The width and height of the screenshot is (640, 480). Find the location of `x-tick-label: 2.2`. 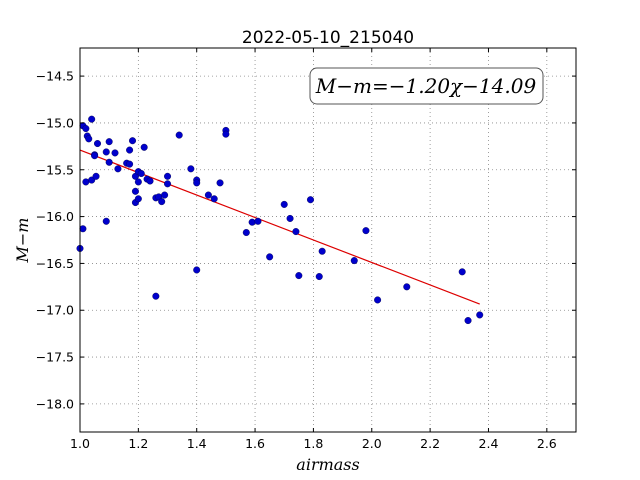

x-tick-label: 2.2 is located at coordinates (430, 443).